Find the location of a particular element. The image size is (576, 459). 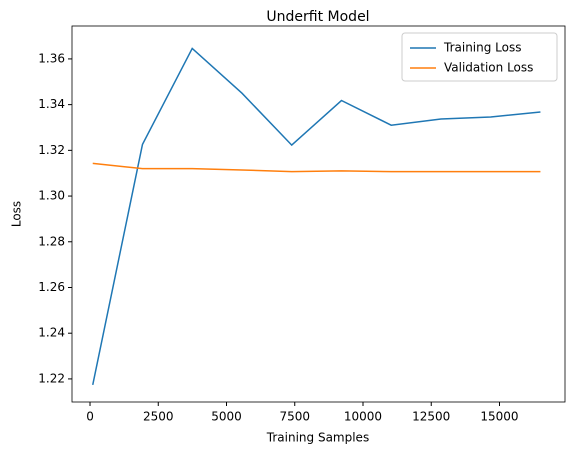

legend-label: Validation Loss is located at coordinates (488, 68).